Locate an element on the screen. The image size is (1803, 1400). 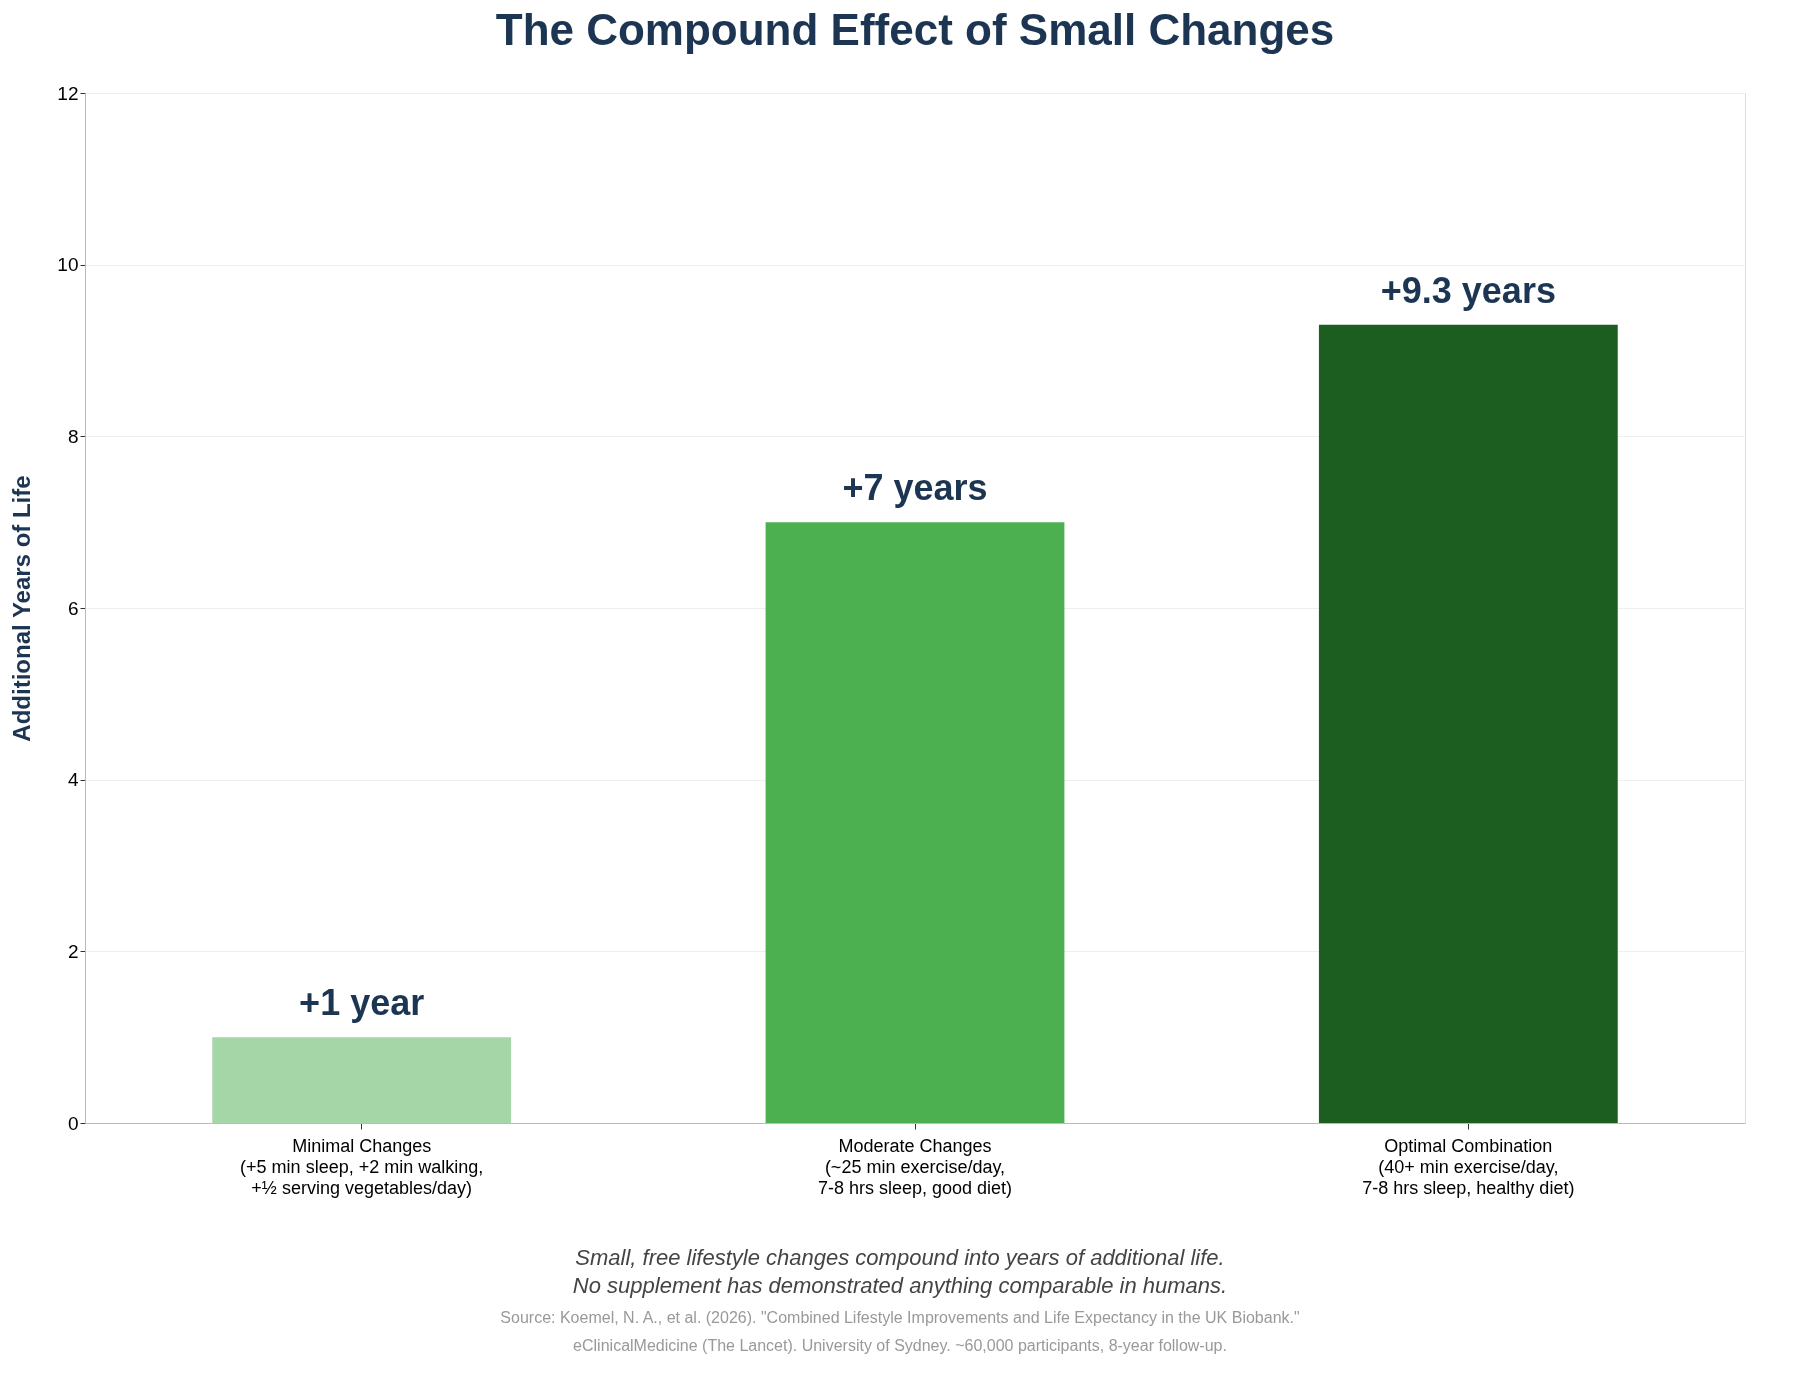
text: Small, free lifestyle changes compound into years of additional life. No supplement has demonstrated anything comparable in humans. is located at coordinates (900, 1271).